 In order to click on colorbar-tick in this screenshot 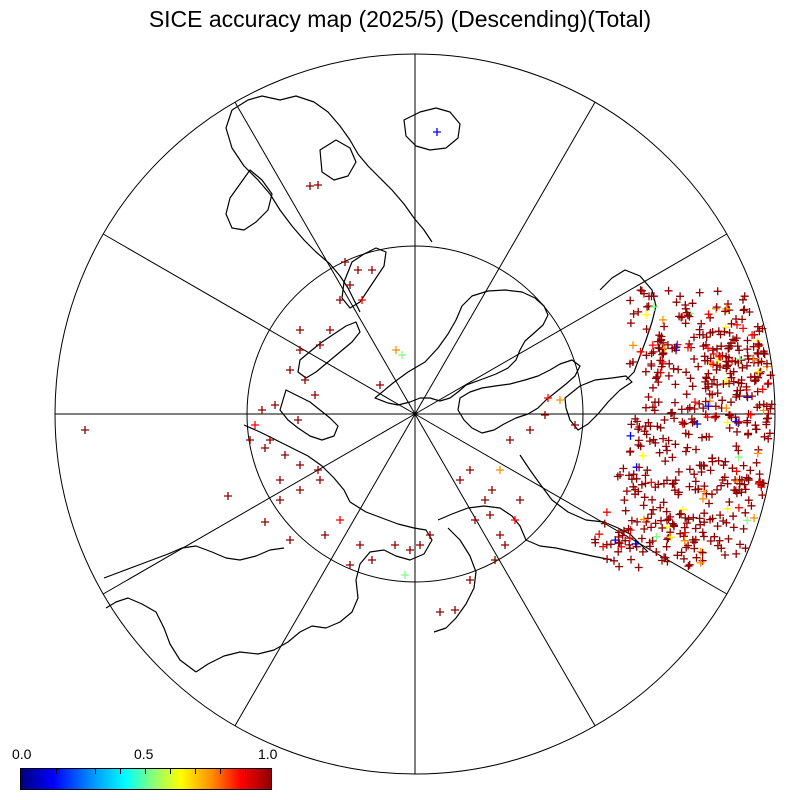, I will do `click(195, 771)`.